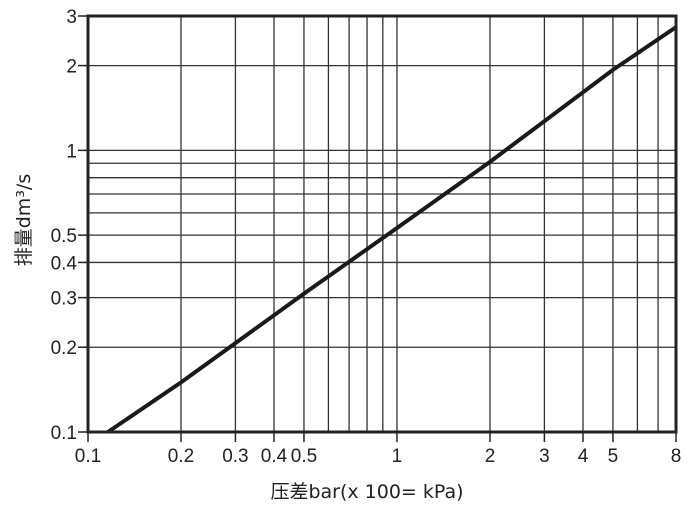 The width and height of the screenshot is (690, 510). What do you see at coordinates (235, 456) in the screenshot?
I see `x-tick-label: 0.3` at bounding box center [235, 456].